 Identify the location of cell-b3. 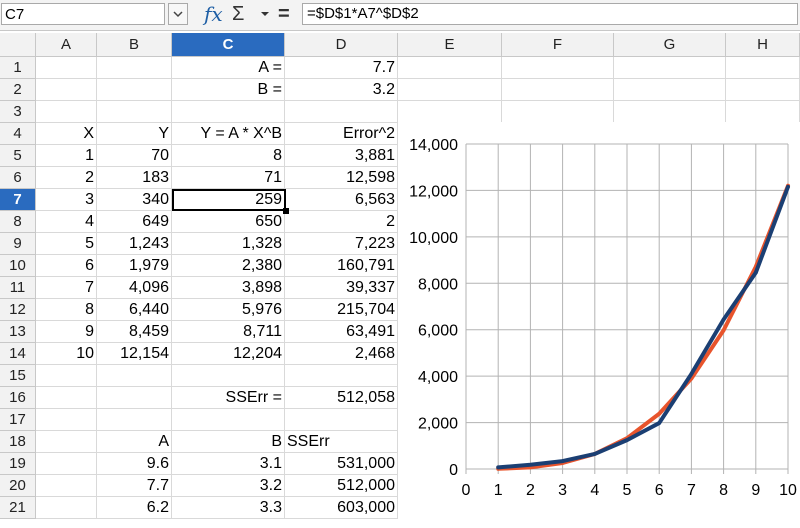
(134, 112).